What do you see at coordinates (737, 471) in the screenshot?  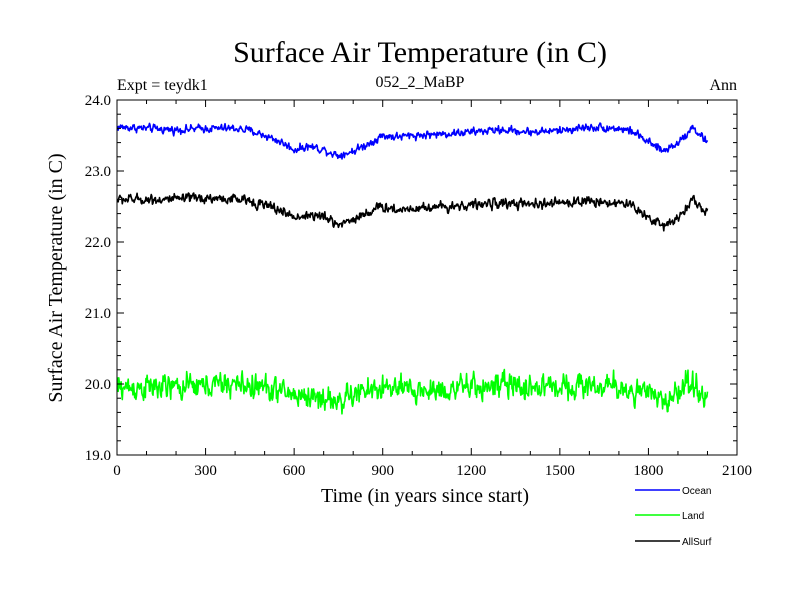 I see `x-tick-label: 2100` at bounding box center [737, 471].